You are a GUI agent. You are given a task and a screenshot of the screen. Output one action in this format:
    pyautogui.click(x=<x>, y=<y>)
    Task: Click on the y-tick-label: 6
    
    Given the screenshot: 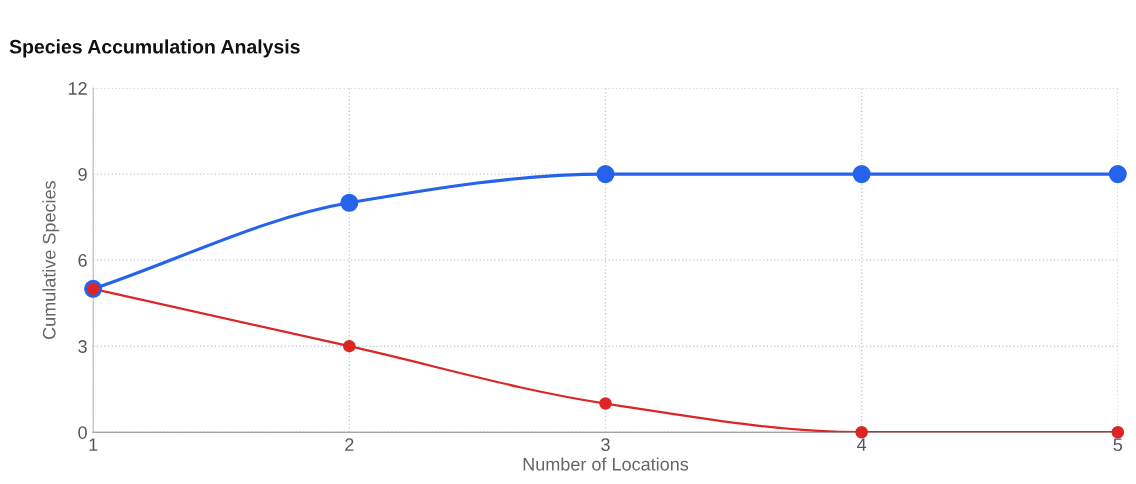 What is the action you would take?
    pyautogui.click(x=82, y=260)
    